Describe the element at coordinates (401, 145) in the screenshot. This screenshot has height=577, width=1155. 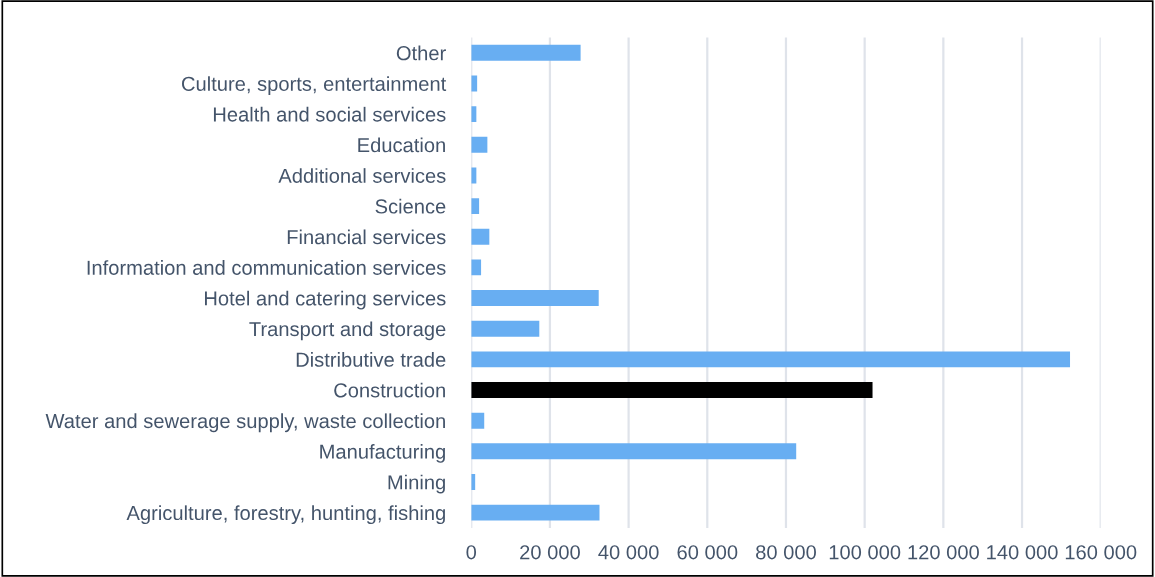
I see `y-tick-label: Education` at that location.